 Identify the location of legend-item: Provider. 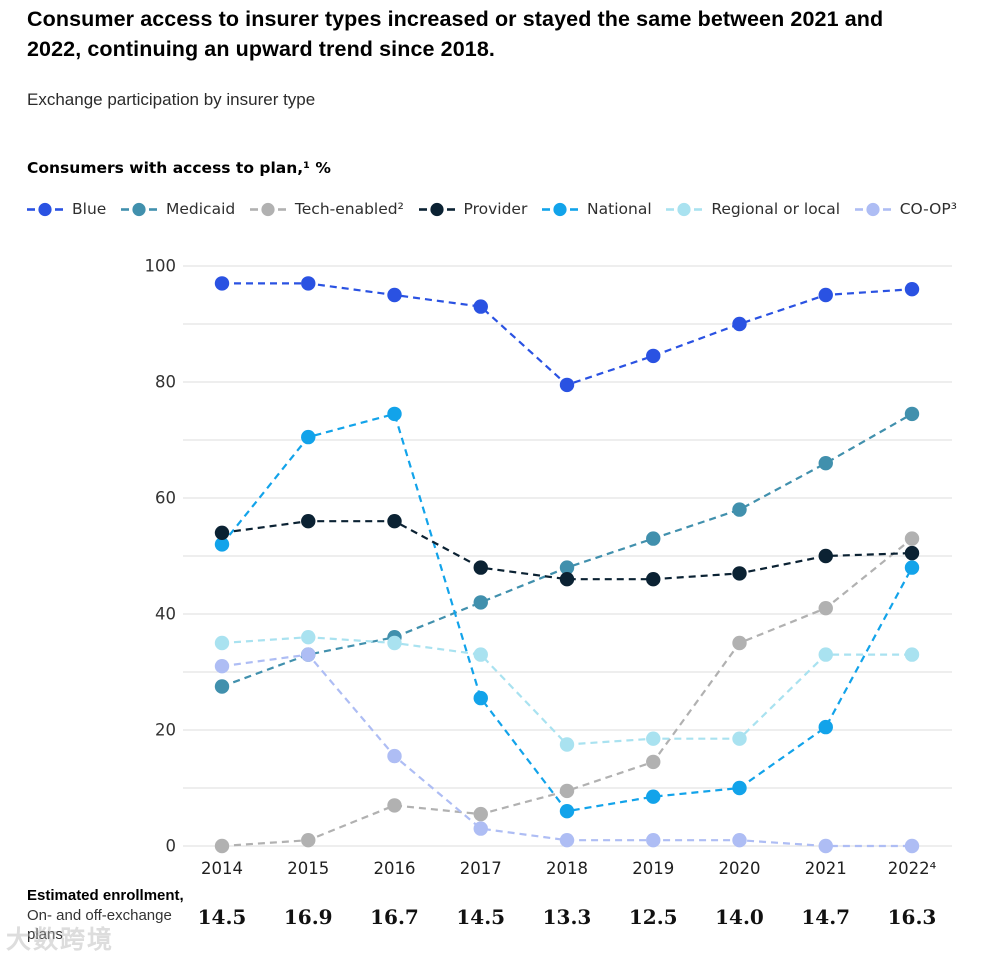
(473, 209).